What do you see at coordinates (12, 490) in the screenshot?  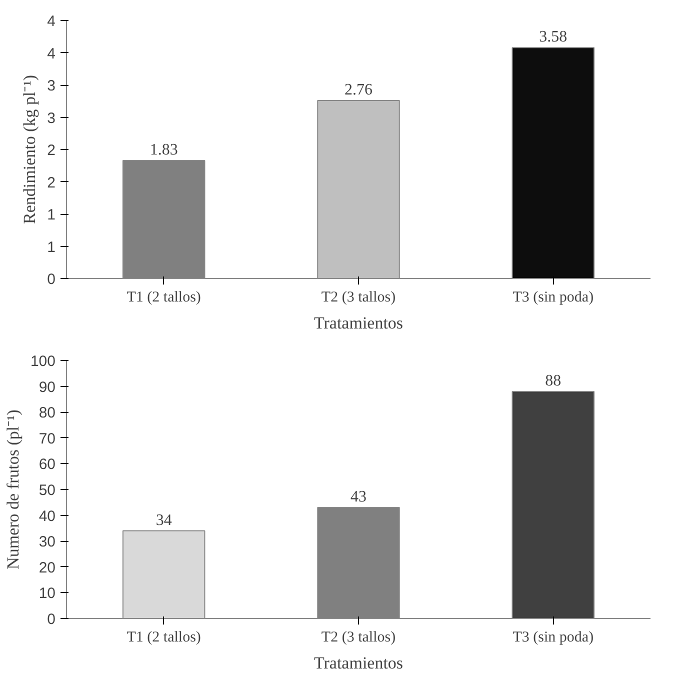 I see `y-axis-title: Numero de frutos (pl⁻¹)` at bounding box center [12, 490].